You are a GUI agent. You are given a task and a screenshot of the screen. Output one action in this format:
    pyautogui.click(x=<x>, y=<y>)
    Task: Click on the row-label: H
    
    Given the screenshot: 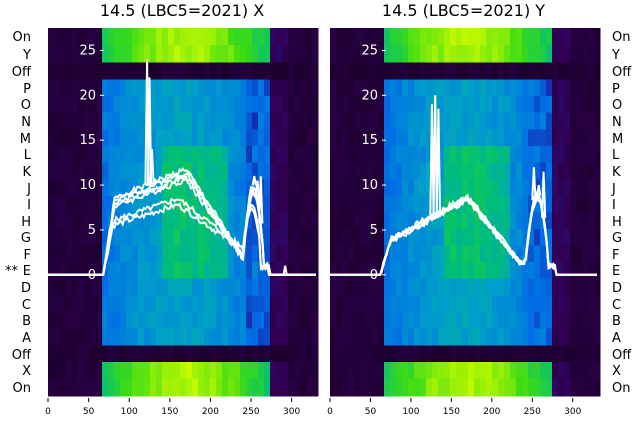 What is the action you would take?
    pyautogui.click(x=617, y=222)
    